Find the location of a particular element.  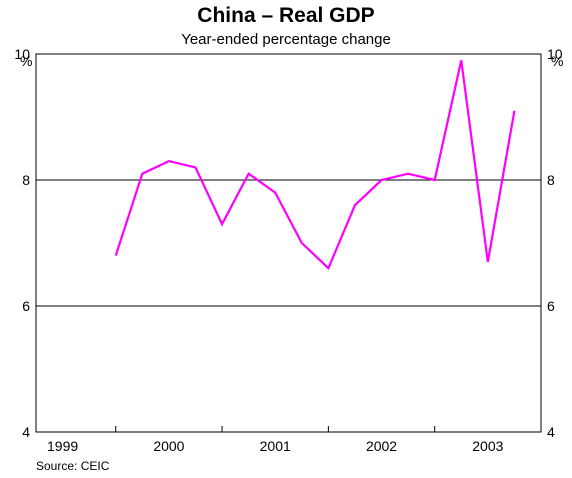

y-tick-label-left: 4 is located at coordinates (26, 432).